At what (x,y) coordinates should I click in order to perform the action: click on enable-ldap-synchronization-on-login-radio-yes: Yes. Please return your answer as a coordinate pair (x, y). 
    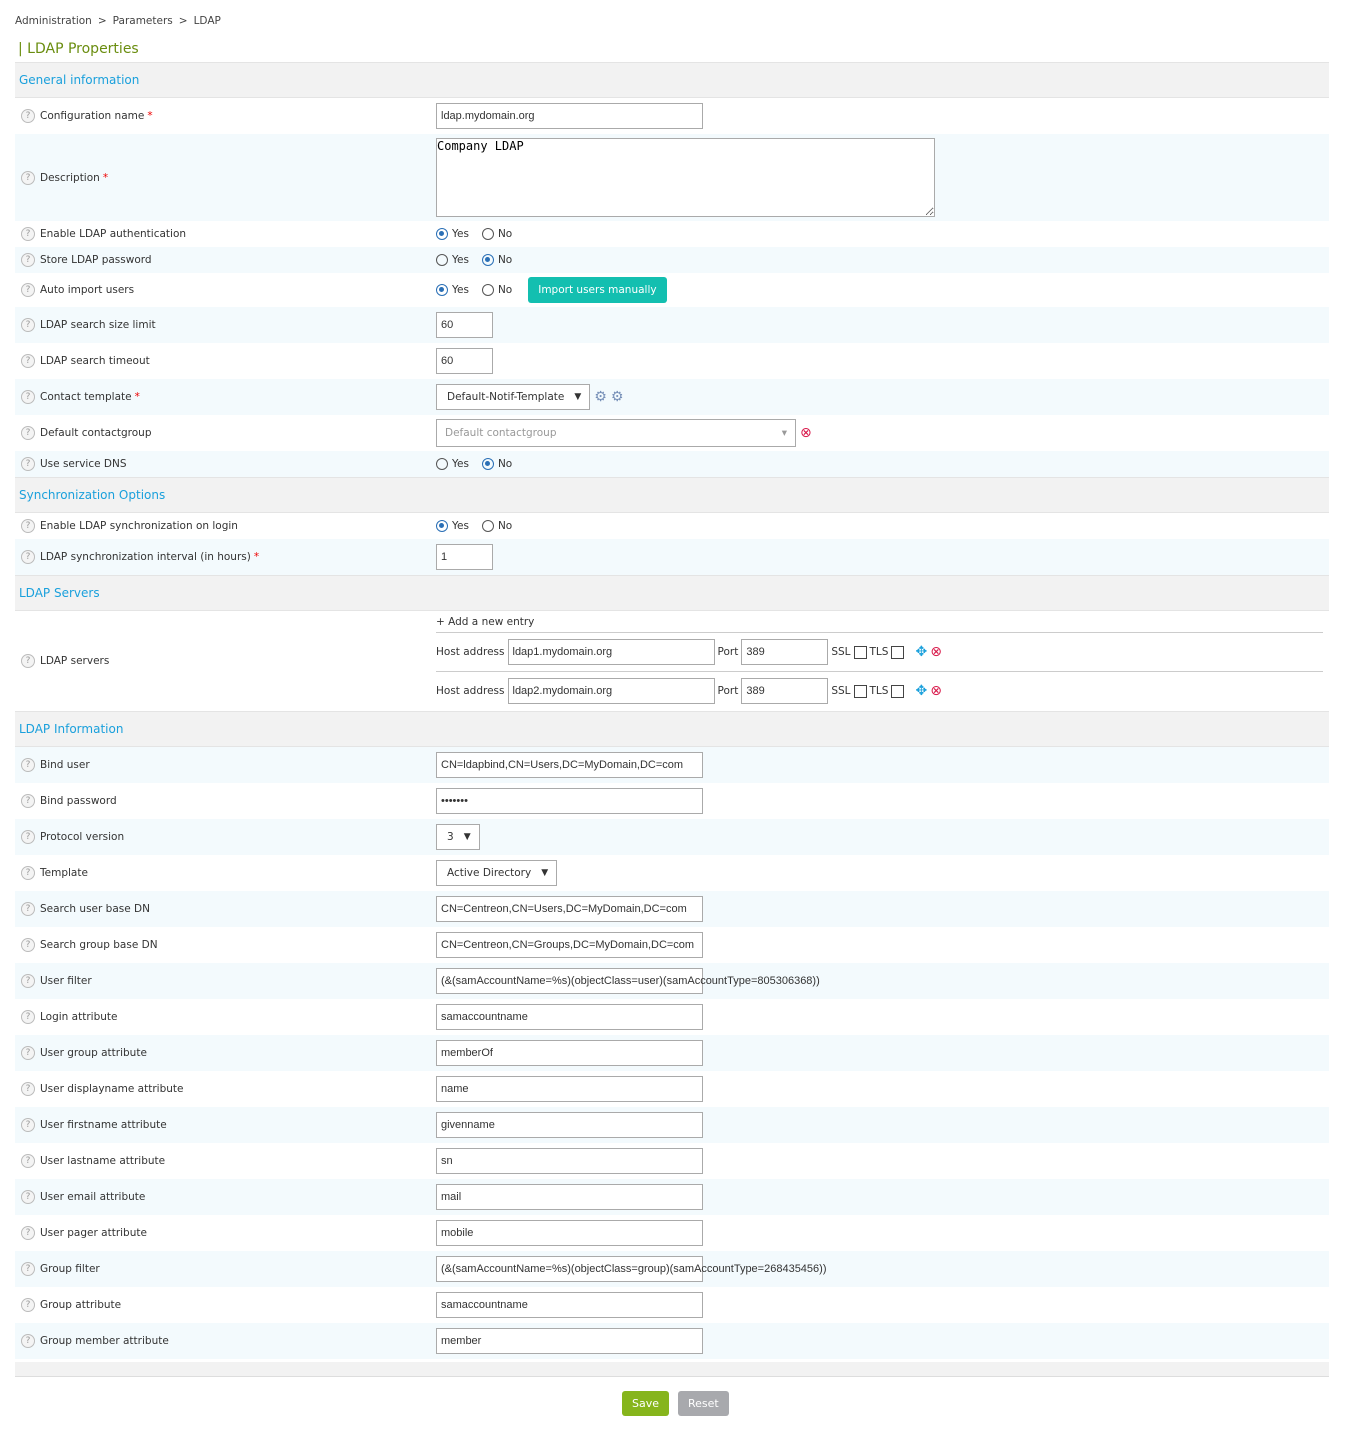
    Looking at the image, I should click on (452, 526).